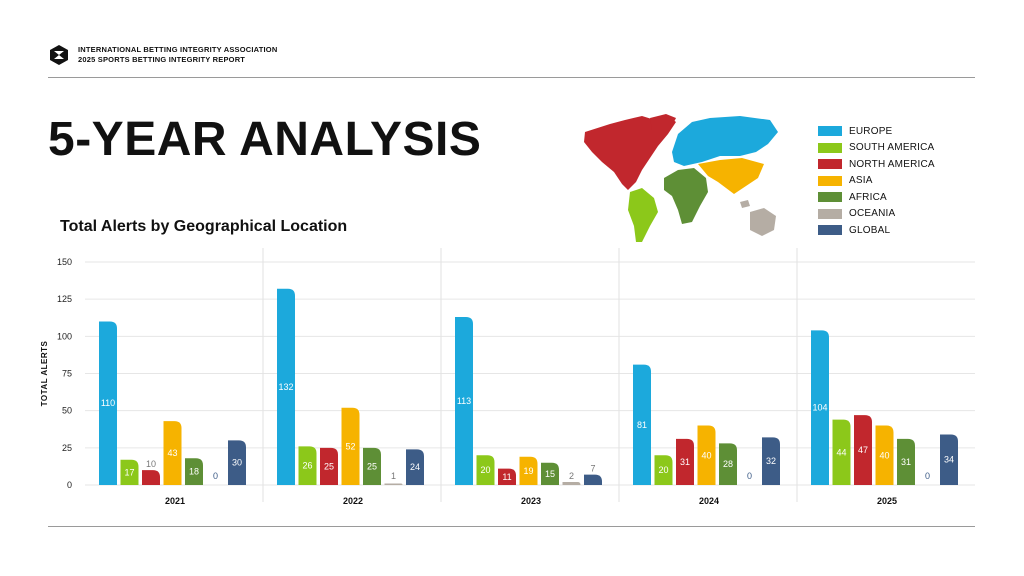 Image resolution: width=1024 pixels, height=576 pixels. What do you see at coordinates (59, 55) in the screenshot?
I see `association-logo-icon` at bounding box center [59, 55].